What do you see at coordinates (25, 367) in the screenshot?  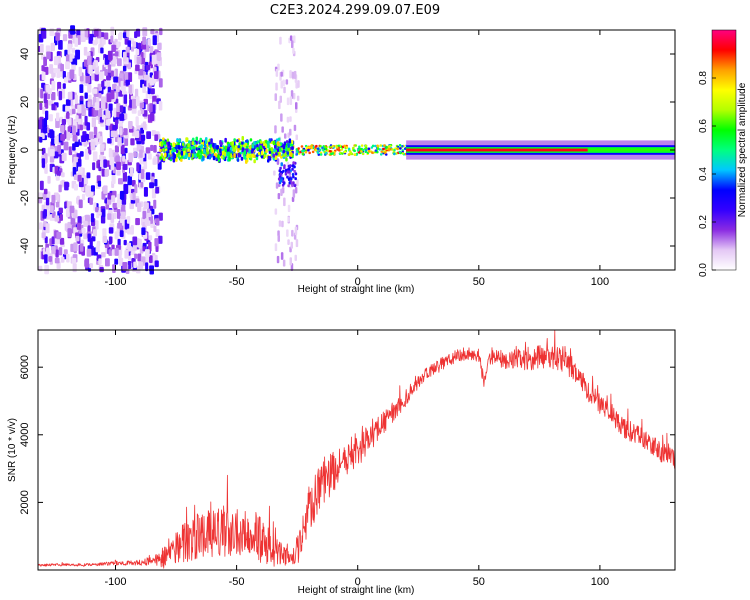 I see `y-tick-label: 6000` at bounding box center [25, 367].